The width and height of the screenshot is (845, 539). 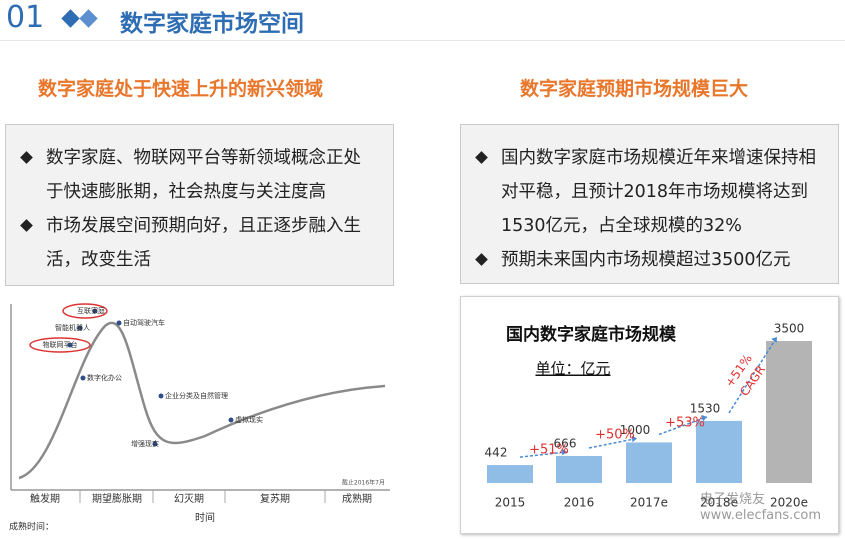 I want to click on bullet: 数字家庭、物联网平台等新领域概念正处于快速膨胀期，社会热度与关注度高, so click(x=194, y=175).